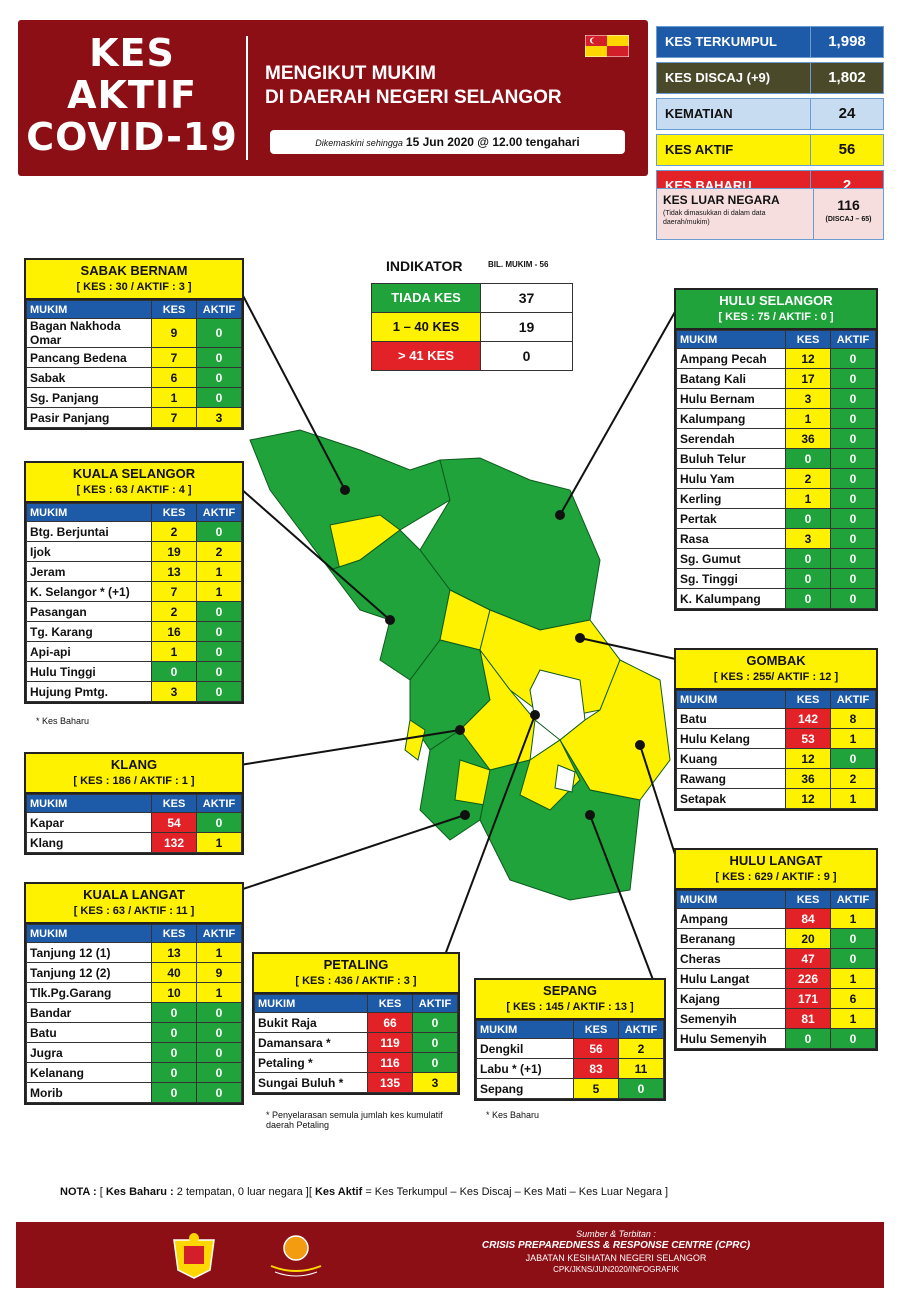 Image resolution: width=900 pixels, height=1299 pixels. I want to click on table-row: Hulu Semenyih 0 0, so click(776, 1038).